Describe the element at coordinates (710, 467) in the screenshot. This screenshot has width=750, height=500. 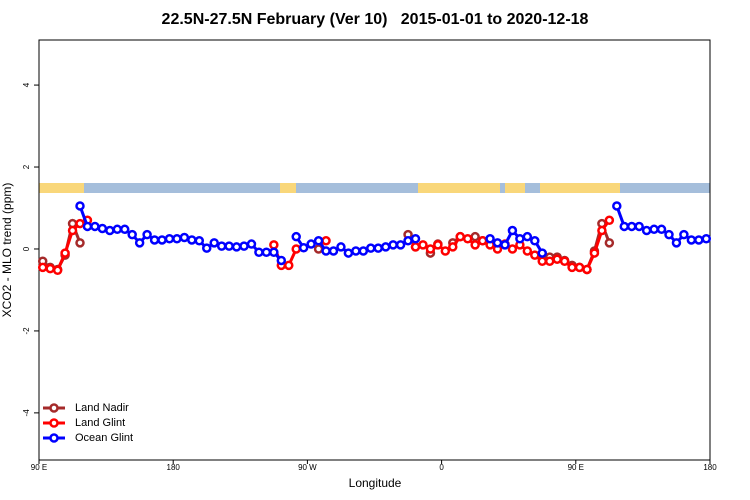
I see `x-tick-label: 180` at that location.